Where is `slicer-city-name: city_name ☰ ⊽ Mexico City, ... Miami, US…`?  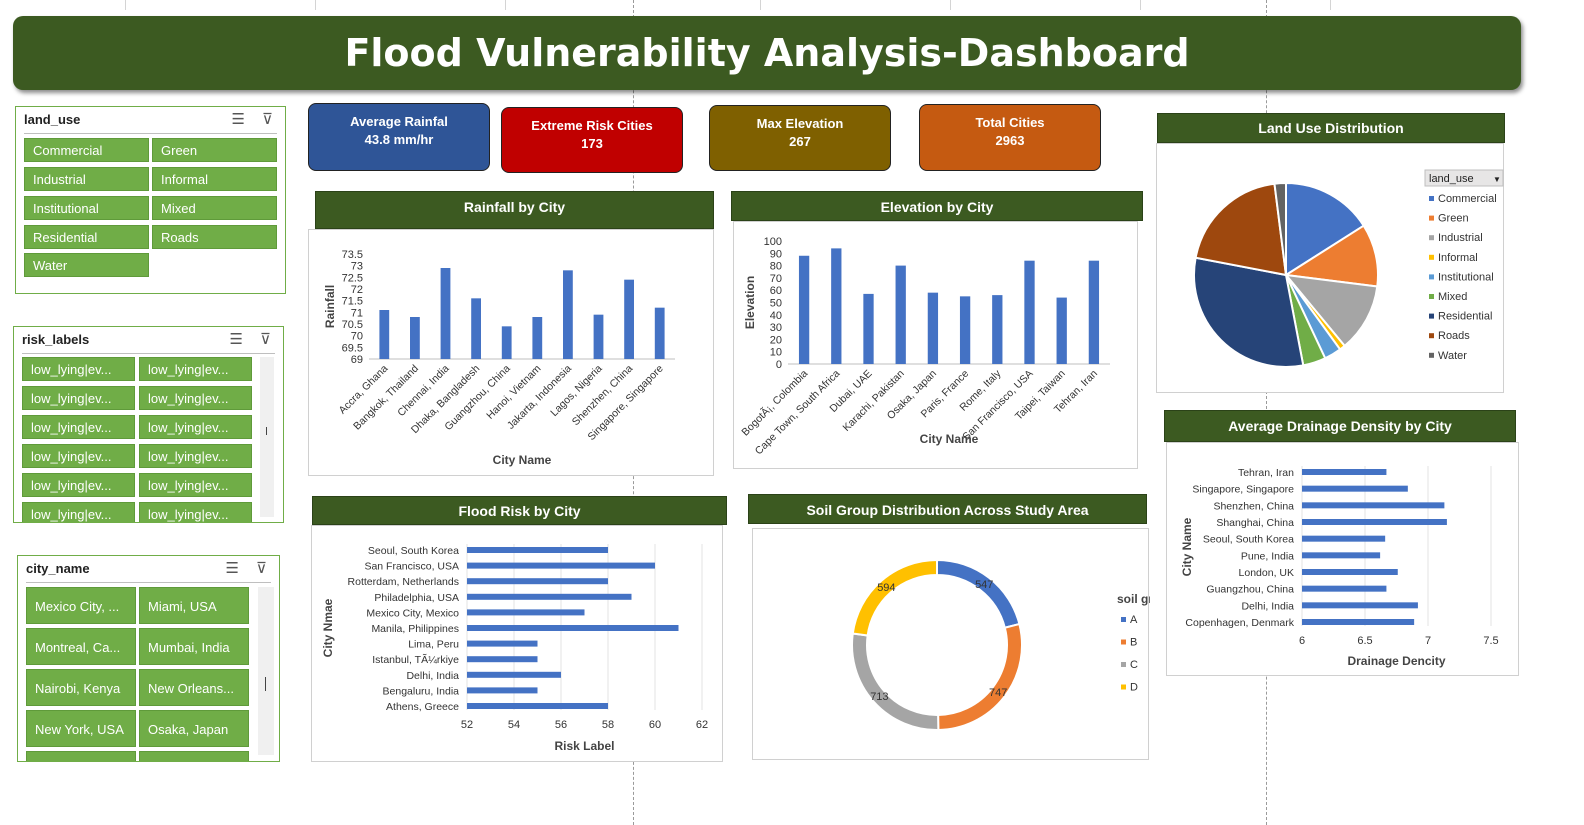 slicer-city-name: city_name ☰ ⊽ Mexico City, ... Miami, US… is located at coordinates (148, 658).